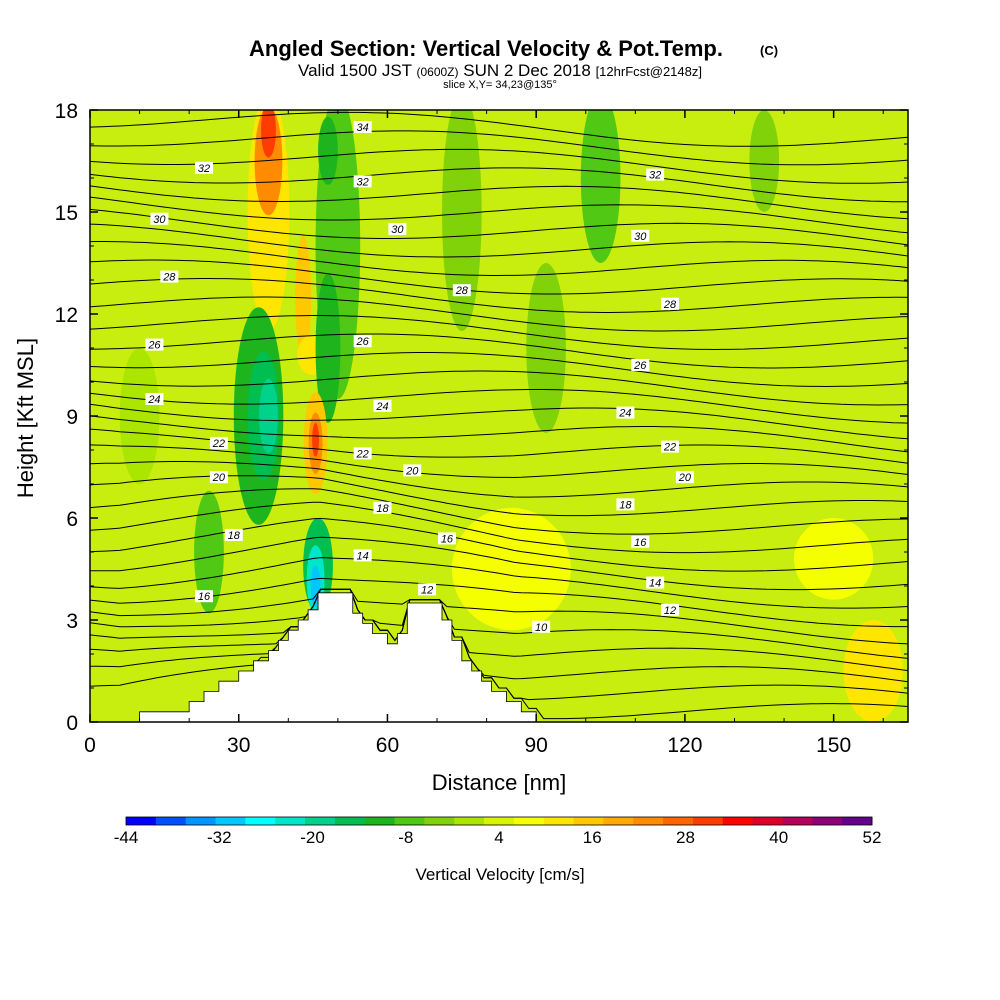 This screenshot has height=1000, width=1000. I want to click on colorbar-tick-label: 16, so click(592, 837).